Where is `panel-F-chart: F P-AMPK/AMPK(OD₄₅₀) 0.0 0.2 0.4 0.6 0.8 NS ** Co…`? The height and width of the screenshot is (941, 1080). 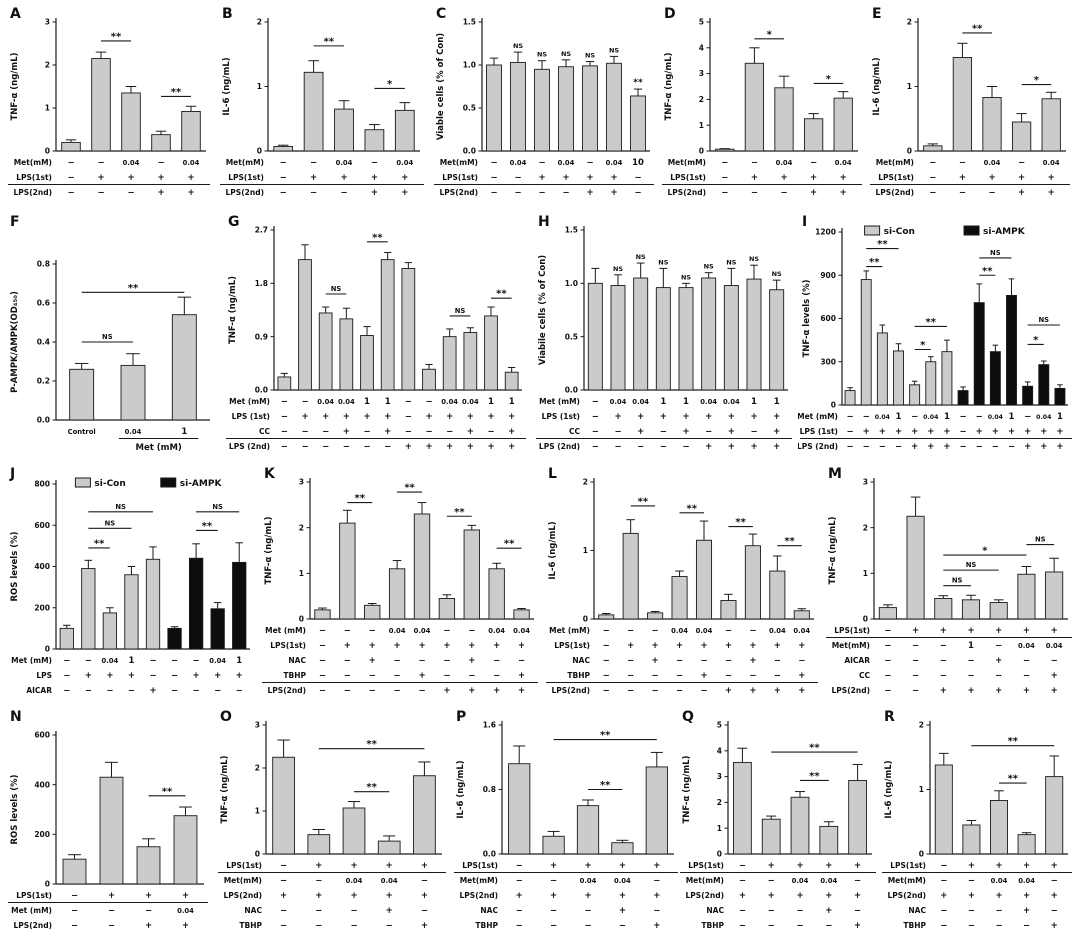
panel-F-chart: F P-AMPK/AMPK(OD₄₅₀) 0.0 0.2 0.4 0.6 0.8 NS ** Co… is located at coordinates (110, 333).